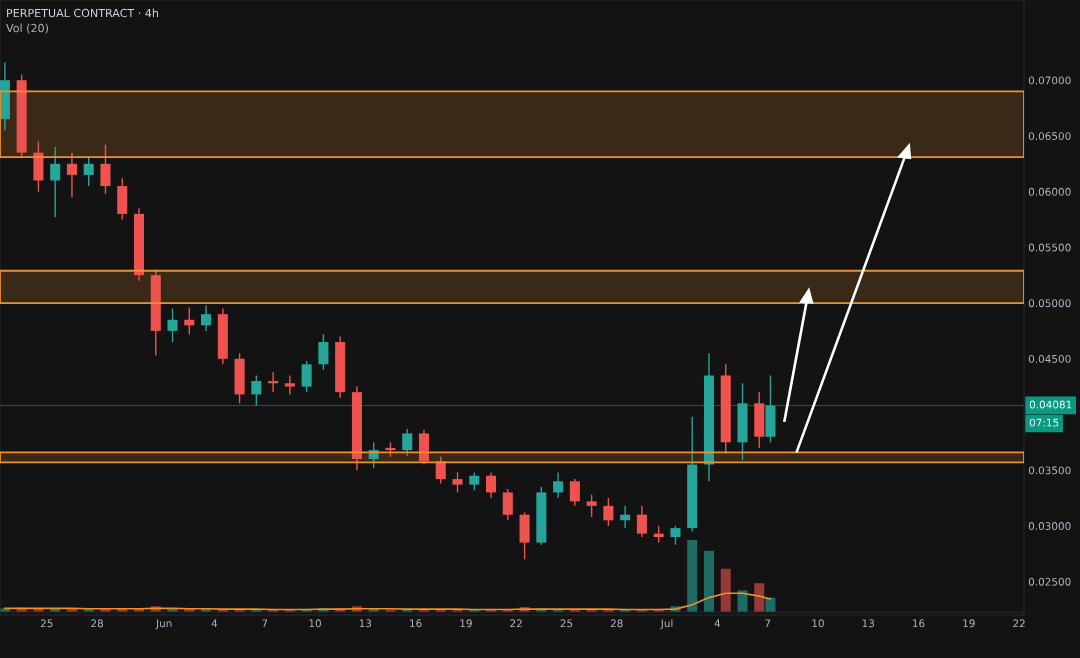 This screenshot has width=1080, height=658. Describe the element at coordinates (1049, 247) in the screenshot. I see `y-tick-label: 0.05500` at that location.